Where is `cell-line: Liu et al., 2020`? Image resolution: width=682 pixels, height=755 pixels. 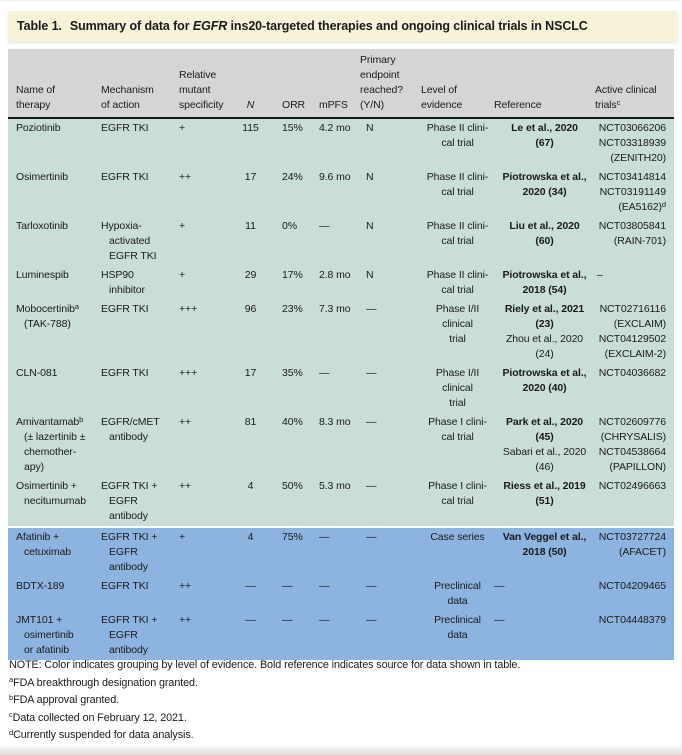
cell-line: Liu et al., 2020 is located at coordinates (544, 226).